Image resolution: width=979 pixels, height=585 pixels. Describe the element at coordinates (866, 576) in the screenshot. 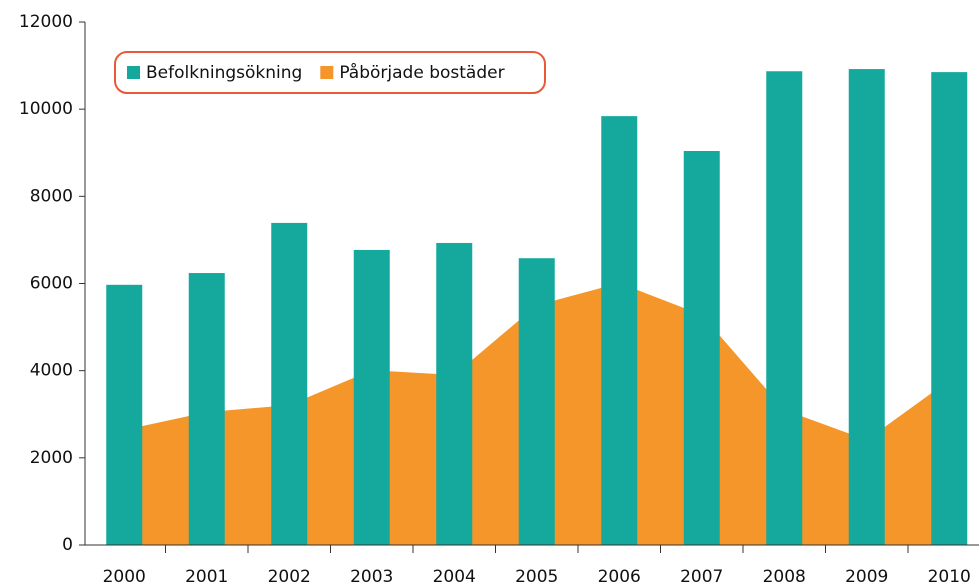

I see `x-tick-label: 2009` at that location.